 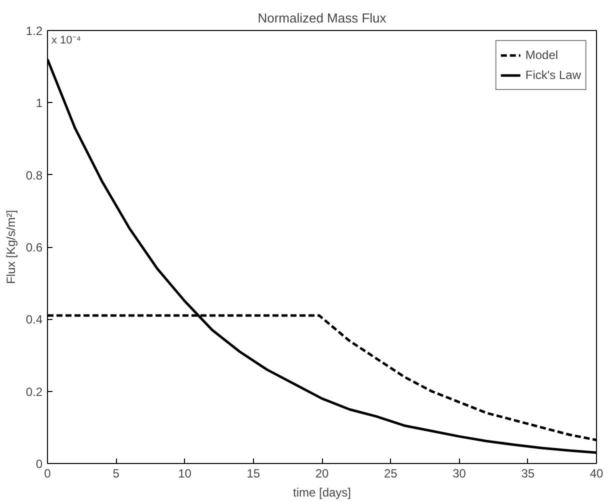 What do you see at coordinates (541, 55) in the screenshot?
I see `legend-label: Model` at bounding box center [541, 55].